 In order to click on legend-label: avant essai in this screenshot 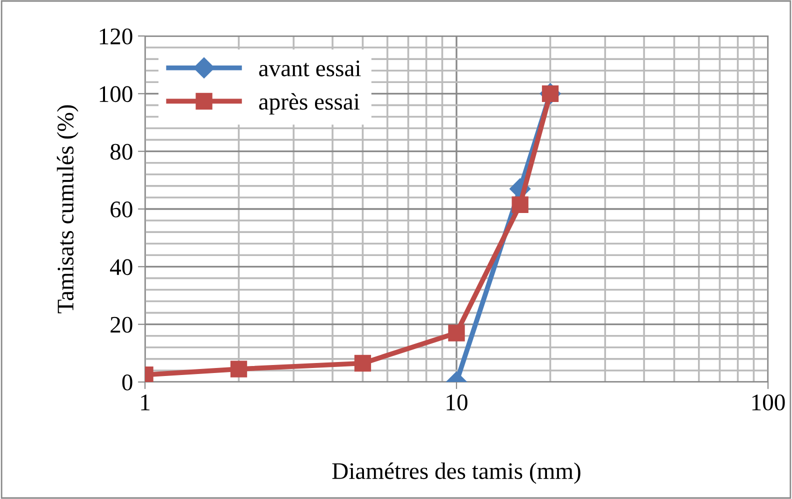, I will do `click(310, 68)`.